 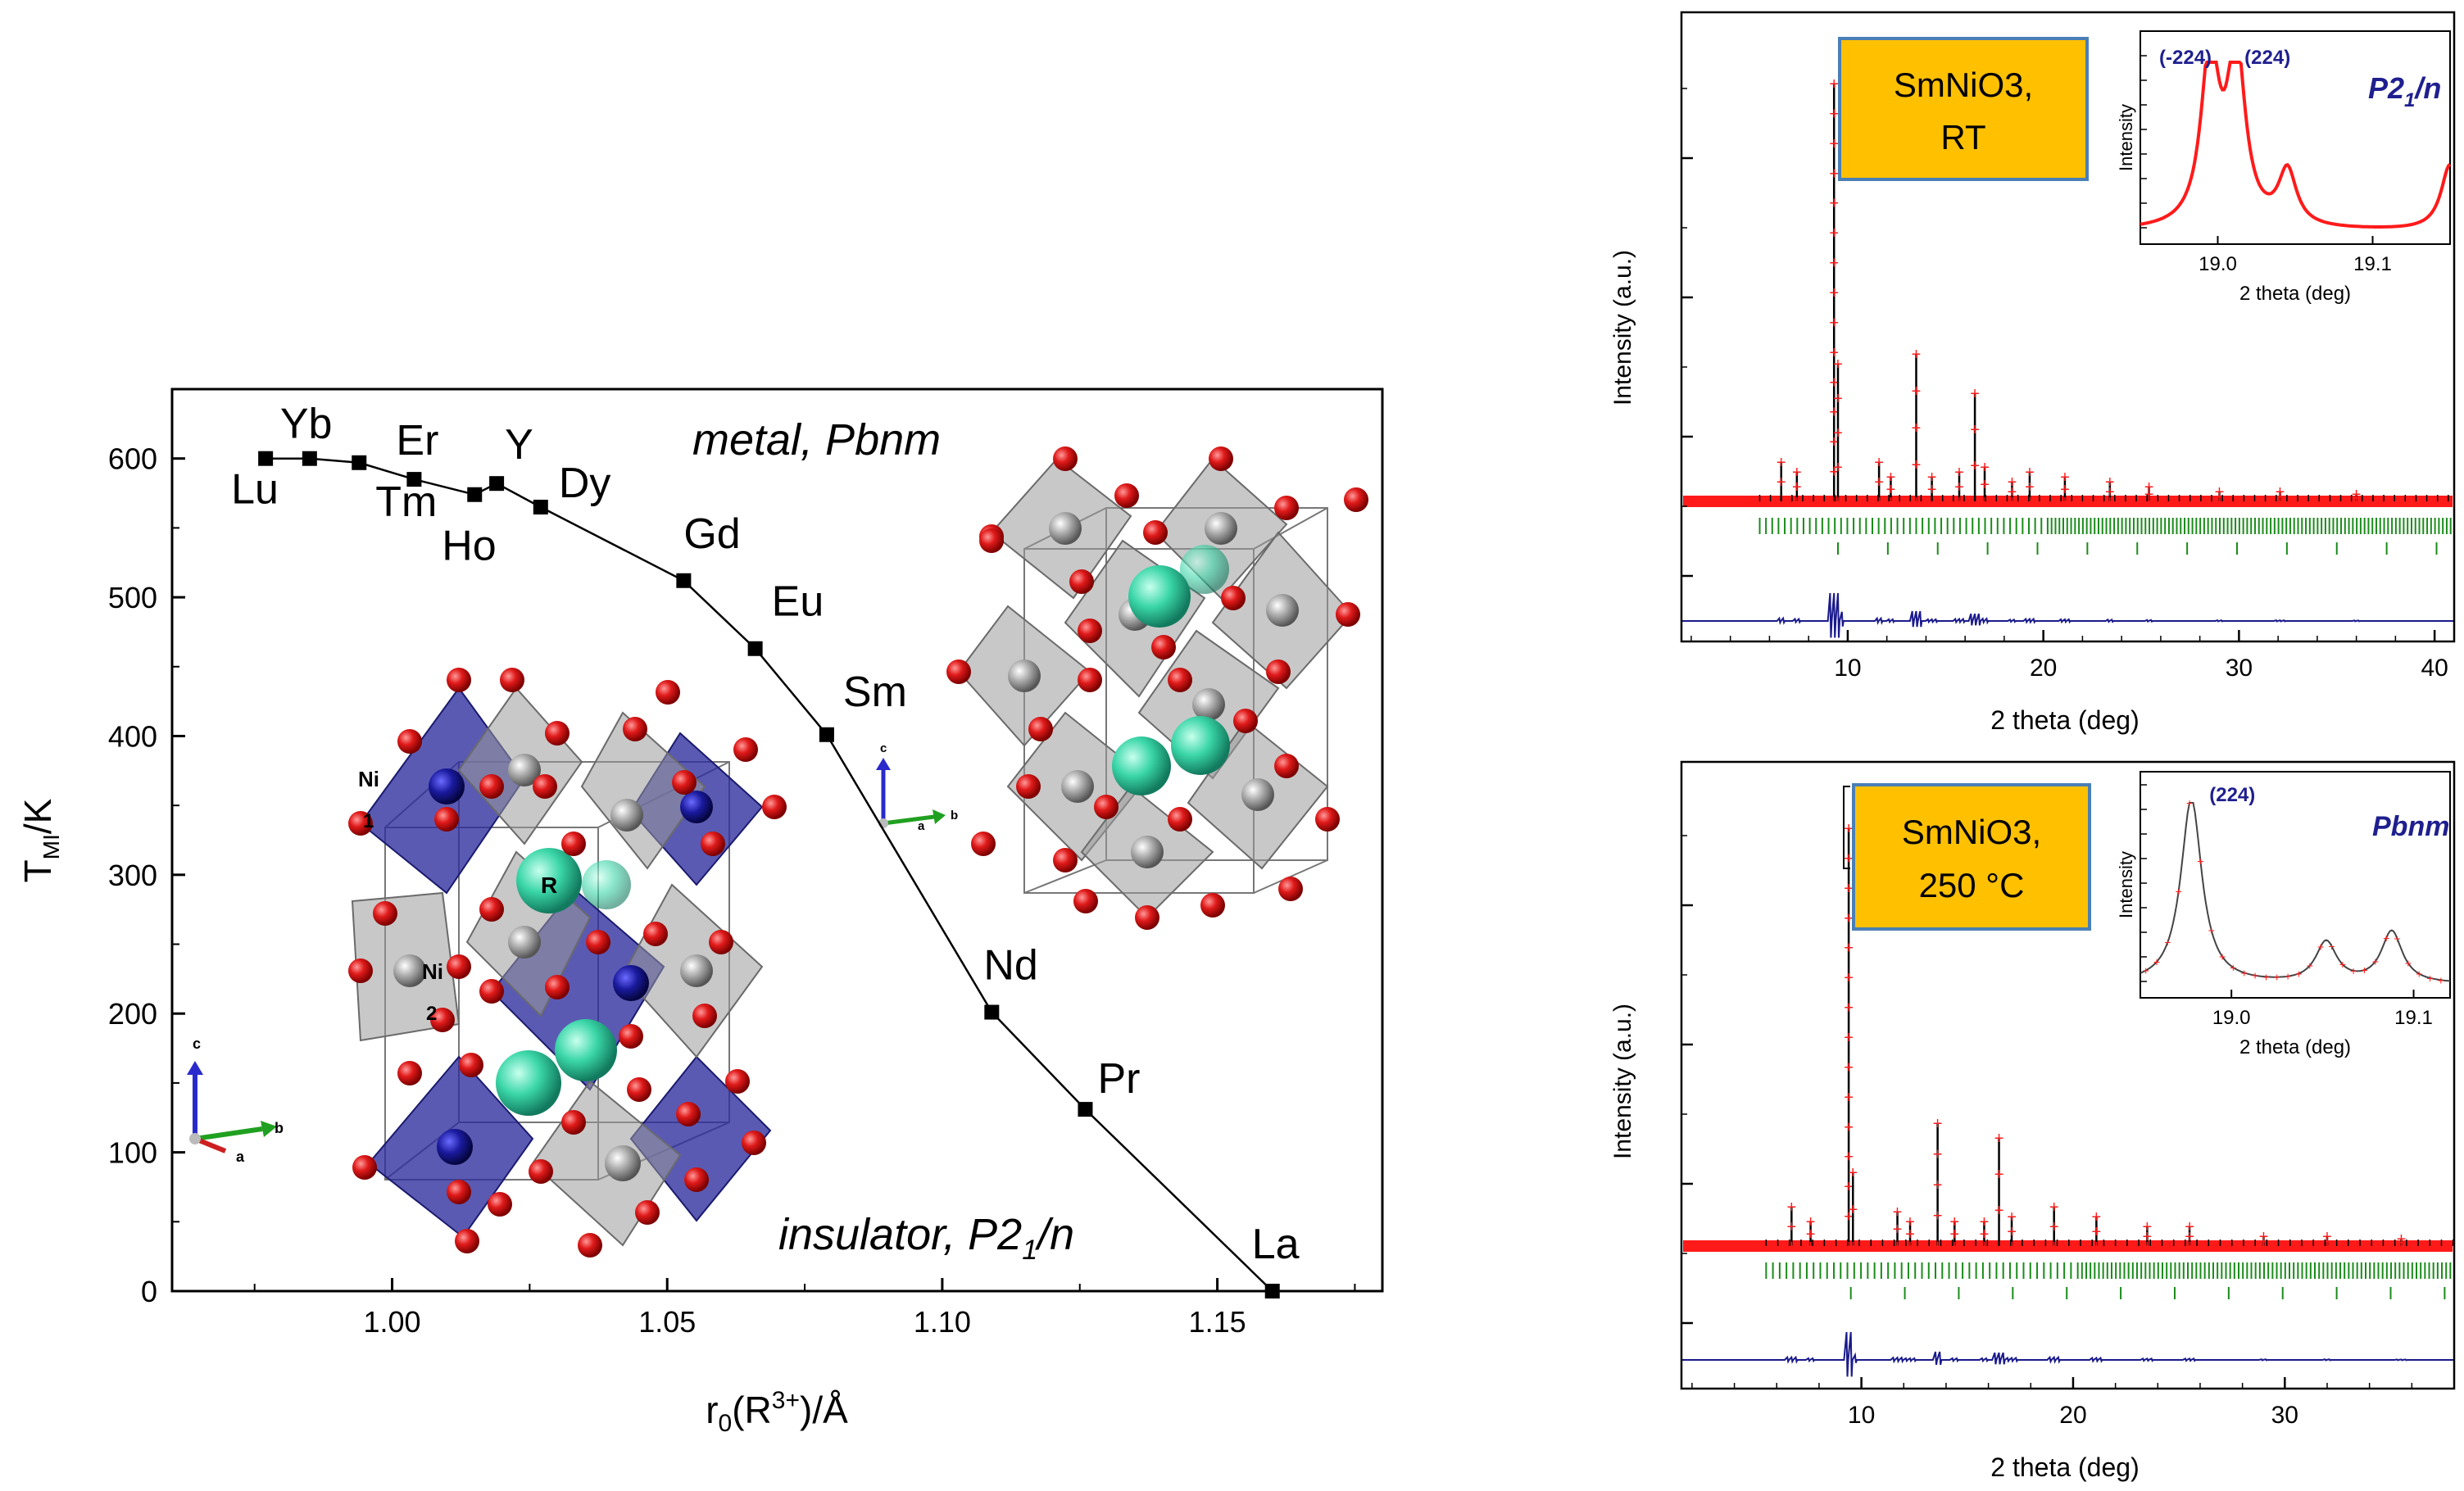 What do you see at coordinates (1972, 885) in the screenshot?
I see `xrd-250c-box-line2: 250 °C` at bounding box center [1972, 885].